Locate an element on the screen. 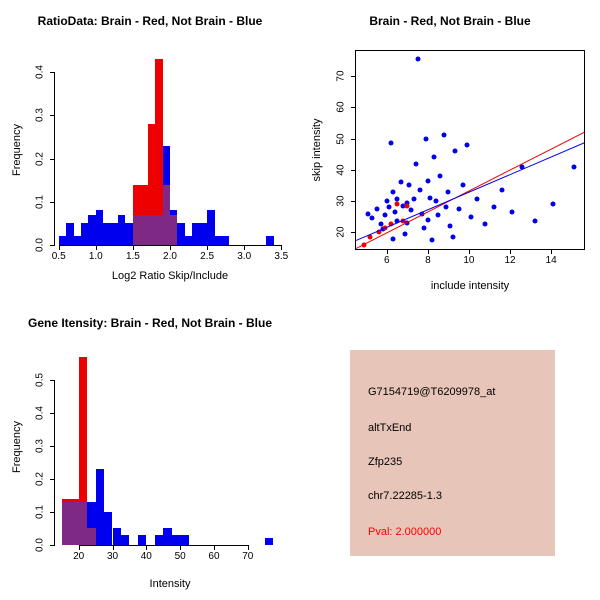 The height and width of the screenshot is (600, 600). bars-layer is located at coordinates (170, 447).